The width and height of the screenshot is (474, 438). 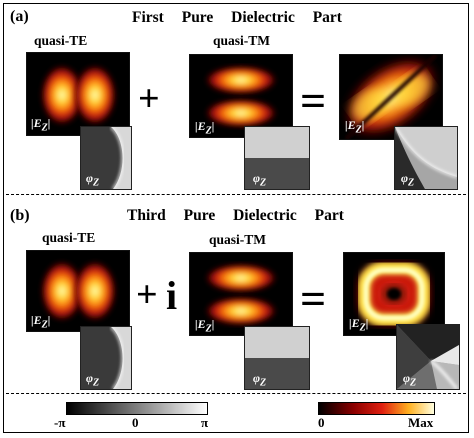 What do you see at coordinates (78, 291) in the screenshot?
I see `panel-b-te-field-map: |EZ|` at bounding box center [78, 291].